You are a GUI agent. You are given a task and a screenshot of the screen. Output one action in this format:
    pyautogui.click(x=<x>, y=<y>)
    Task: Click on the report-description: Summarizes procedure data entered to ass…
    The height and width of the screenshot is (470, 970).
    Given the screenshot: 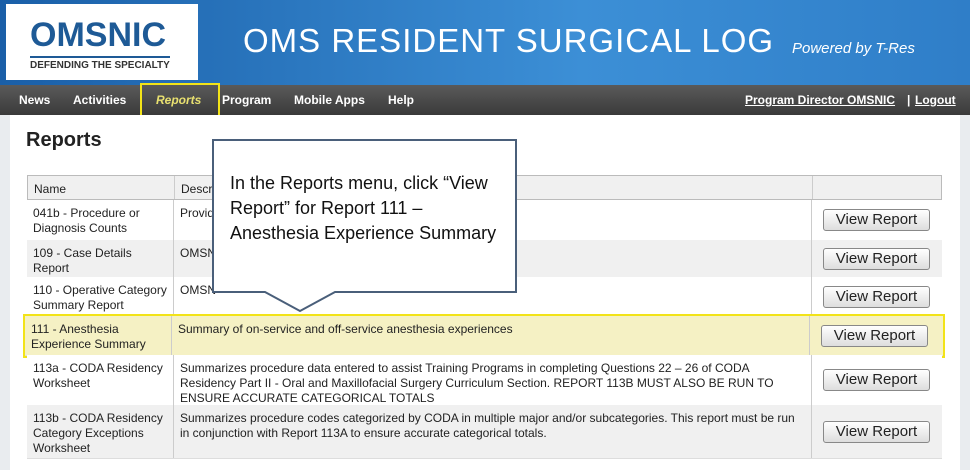 What is the action you would take?
    pyautogui.click(x=477, y=383)
    